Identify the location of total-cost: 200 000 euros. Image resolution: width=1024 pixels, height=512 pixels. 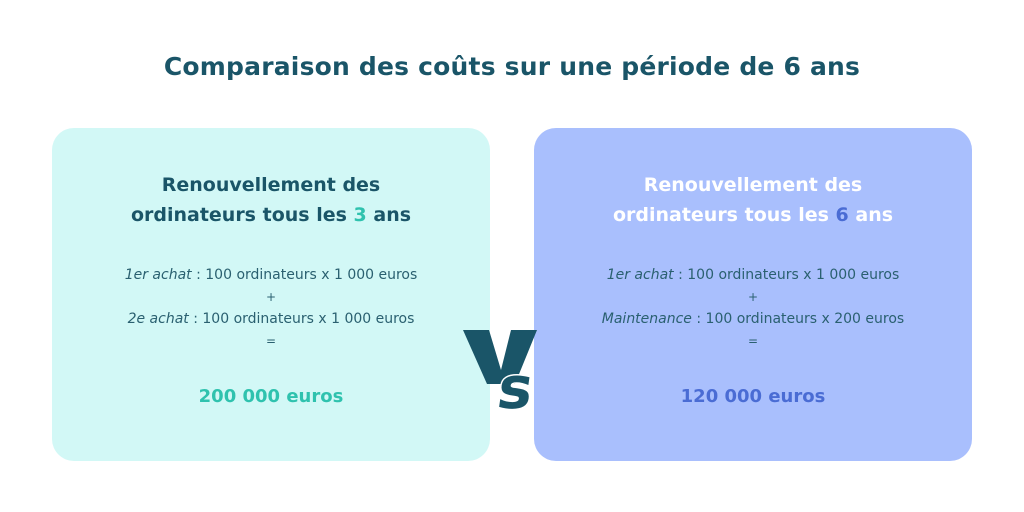
(271, 396).